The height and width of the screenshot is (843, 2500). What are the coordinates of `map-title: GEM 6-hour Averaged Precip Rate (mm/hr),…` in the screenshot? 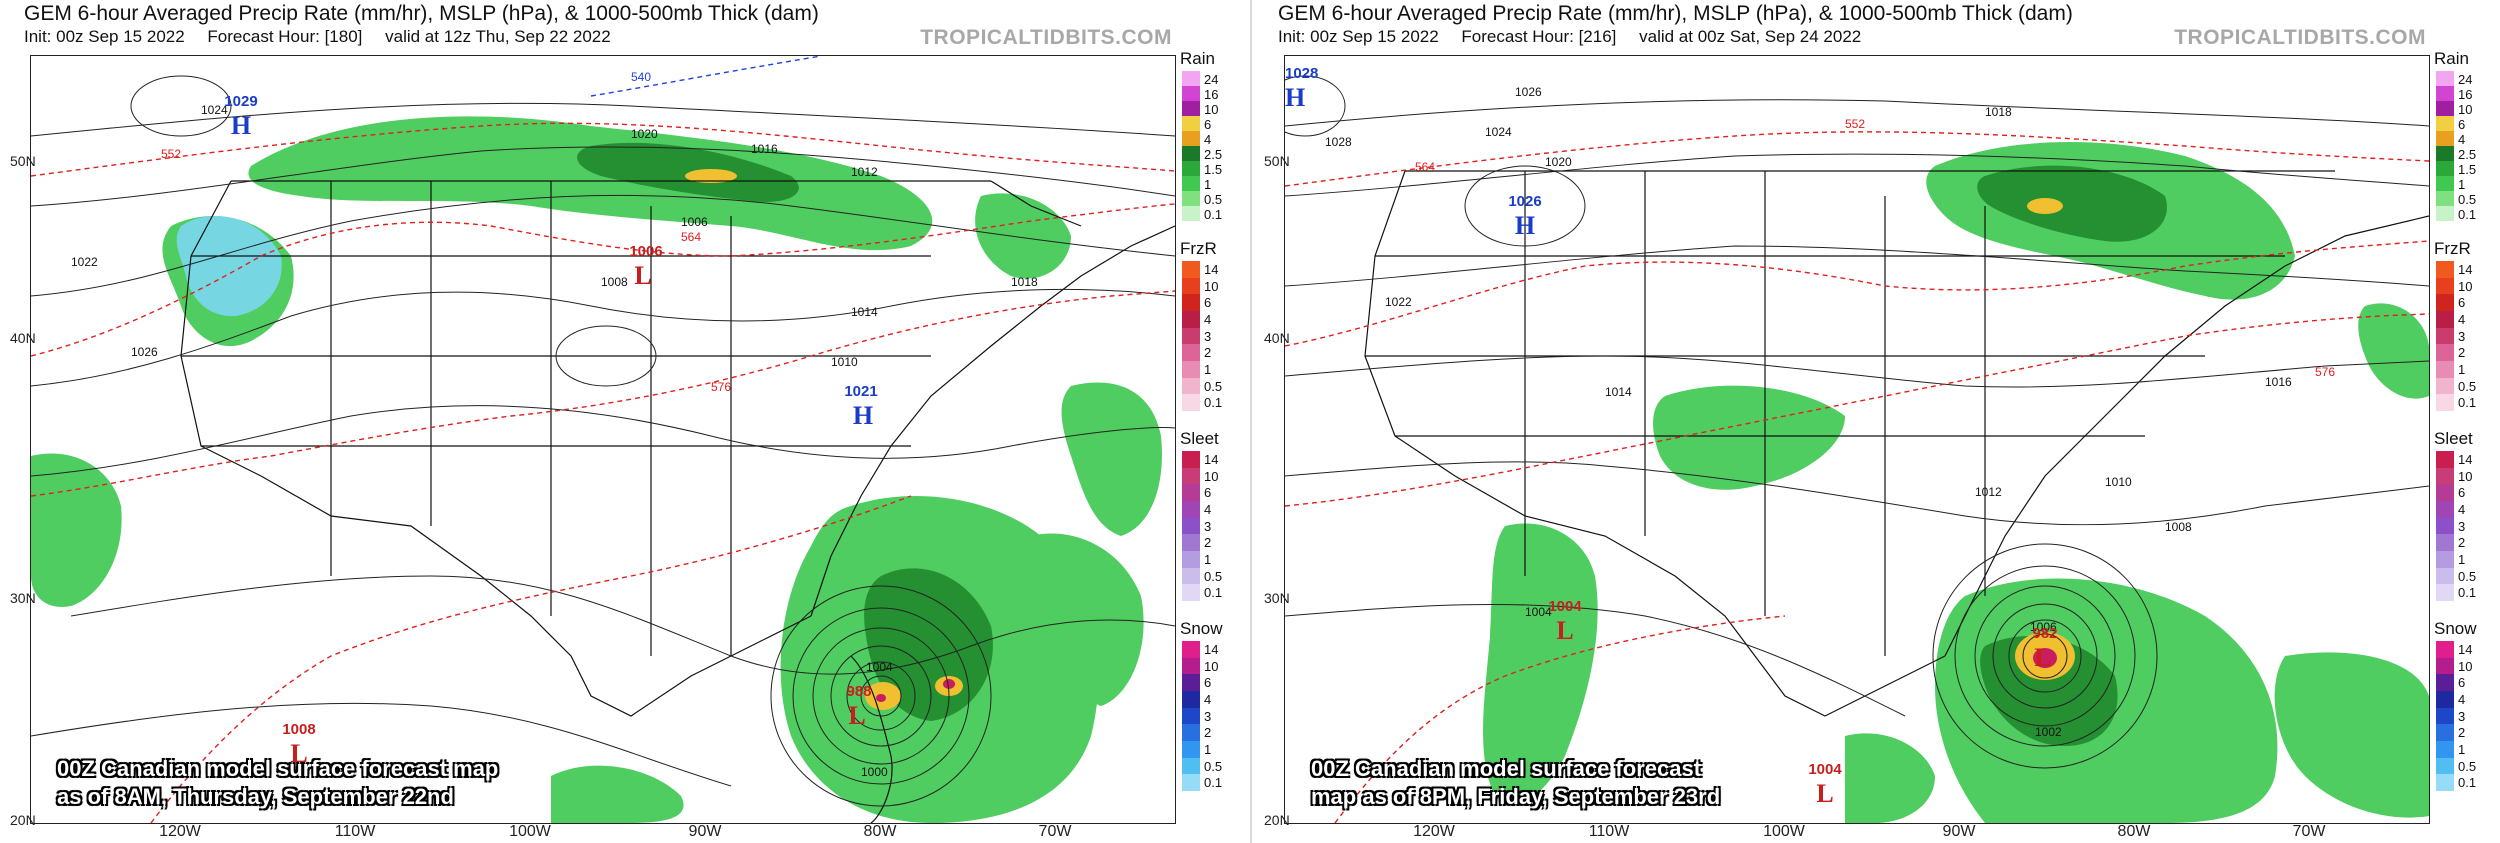 It's located at (421, 13).